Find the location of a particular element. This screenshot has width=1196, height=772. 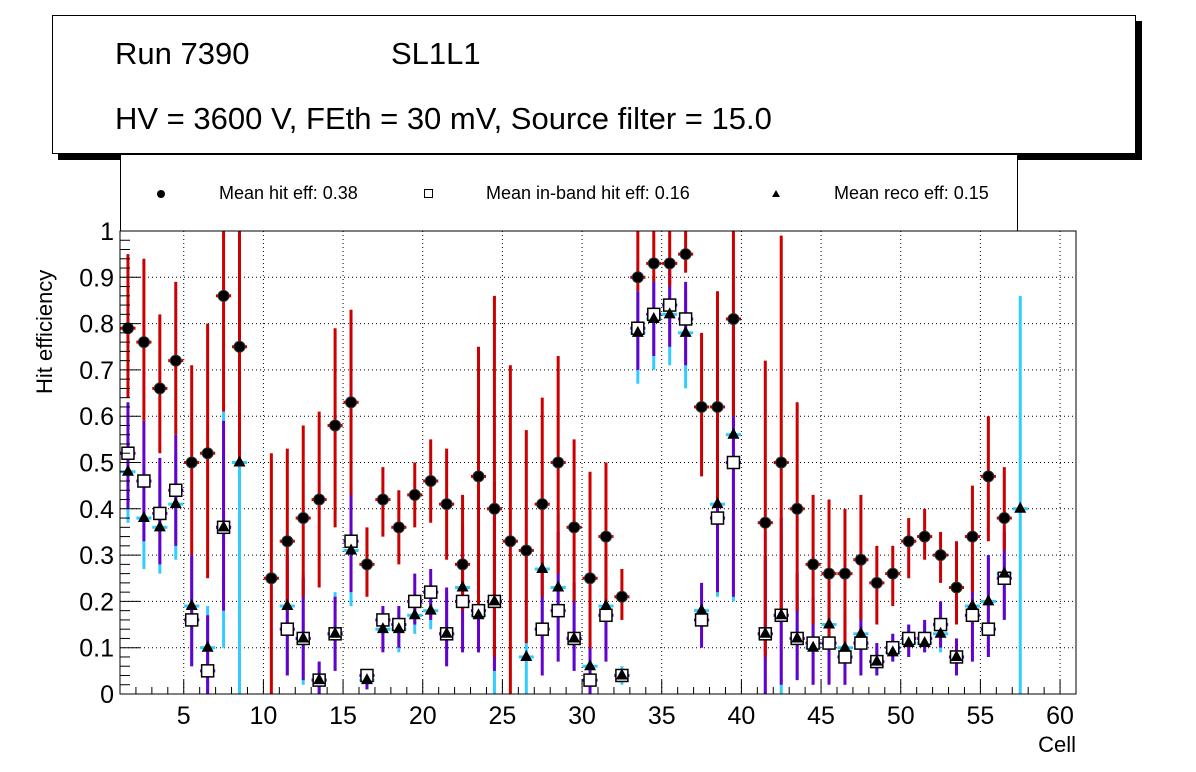

x-tick-label: 20 is located at coordinates (423, 716).